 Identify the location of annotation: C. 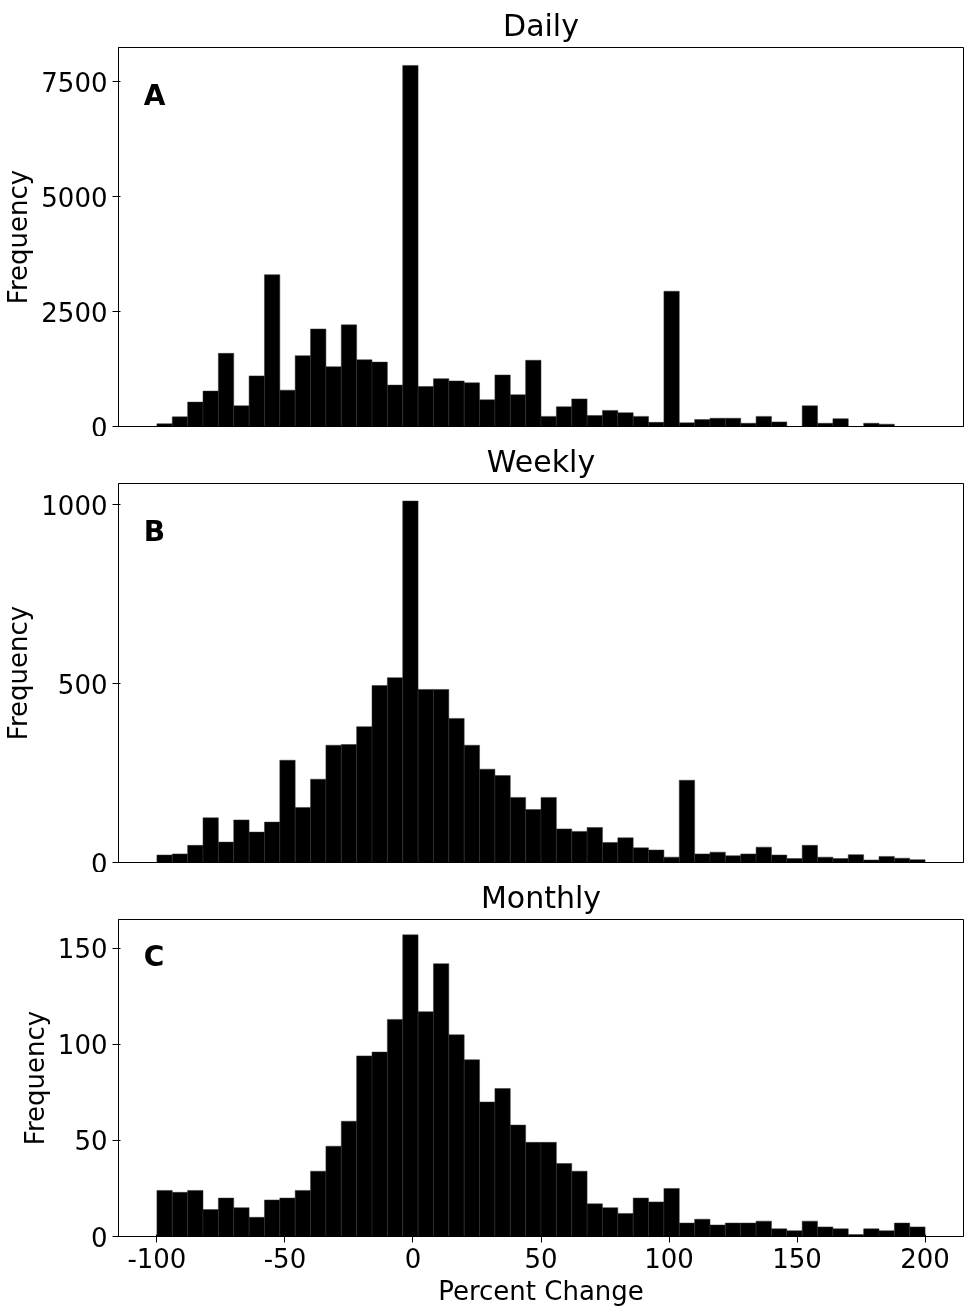
(154, 957).